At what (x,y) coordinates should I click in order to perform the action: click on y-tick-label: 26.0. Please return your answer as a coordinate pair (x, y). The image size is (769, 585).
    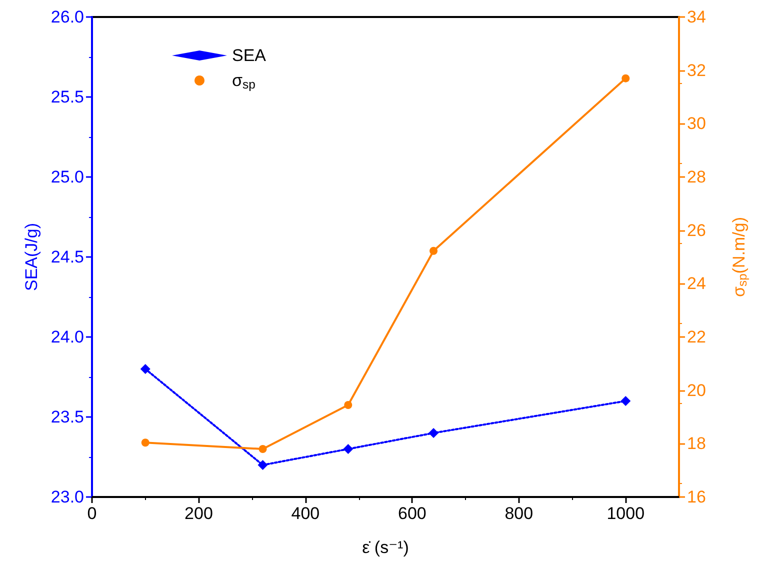
    Looking at the image, I should click on (67, 17).